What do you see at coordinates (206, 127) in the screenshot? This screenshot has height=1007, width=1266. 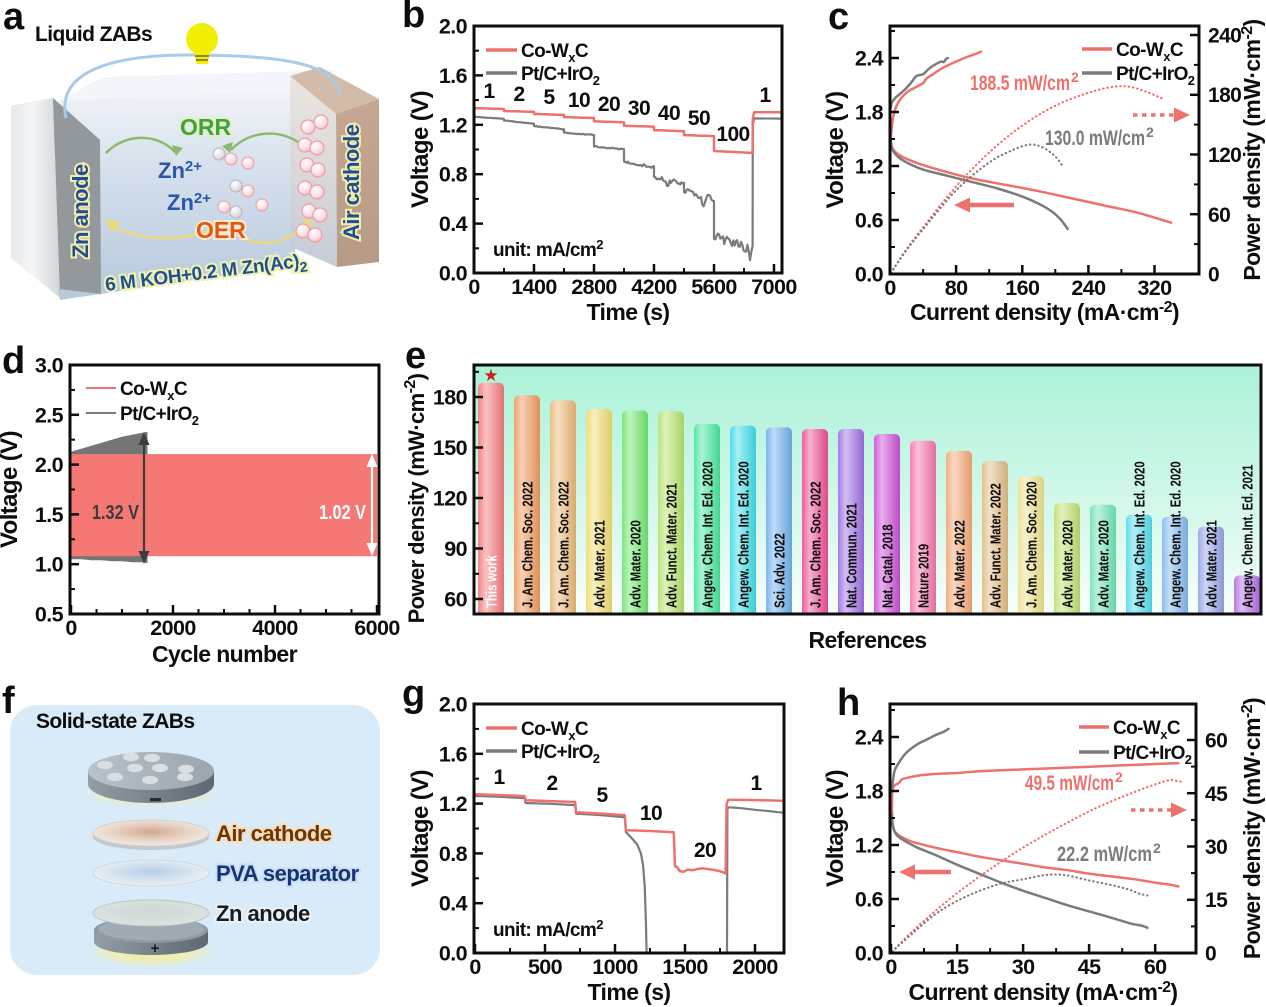 I see `svg-text: ORR` at bounding box center [206, 127].